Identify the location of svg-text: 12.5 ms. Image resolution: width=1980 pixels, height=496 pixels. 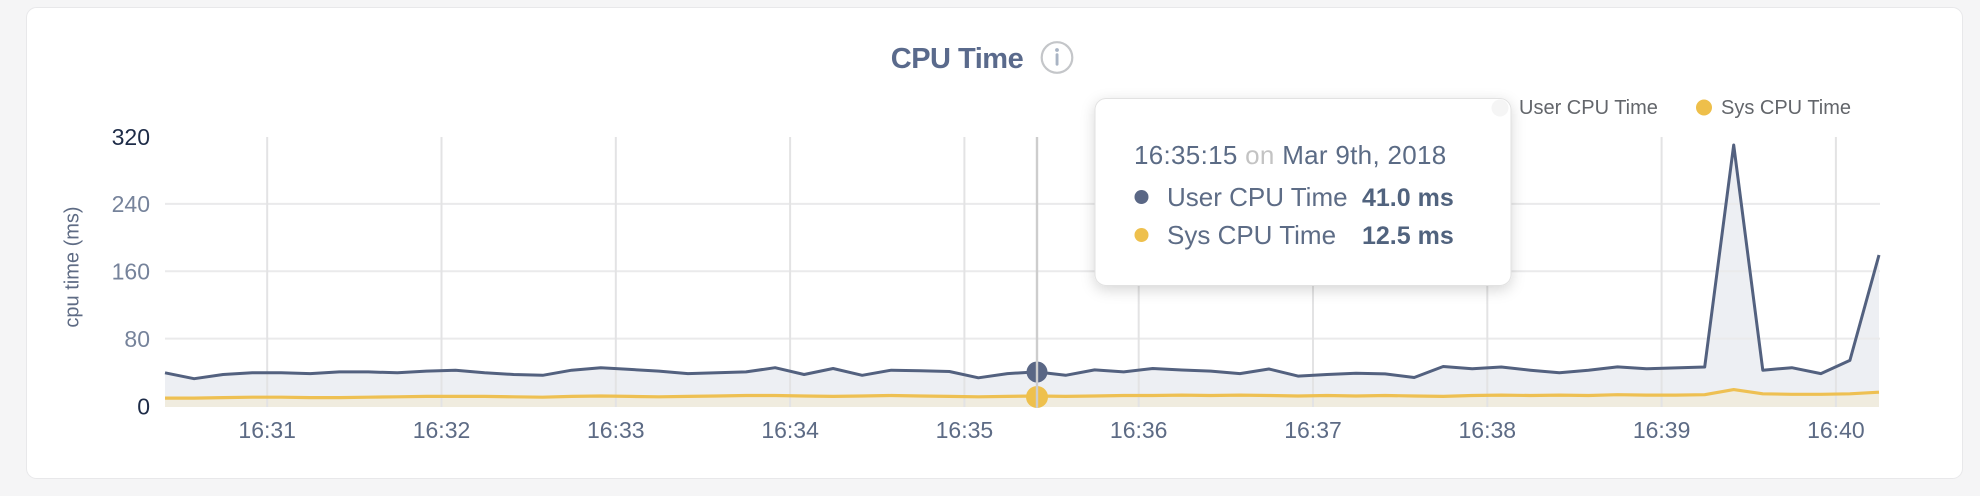
(1408, 236).